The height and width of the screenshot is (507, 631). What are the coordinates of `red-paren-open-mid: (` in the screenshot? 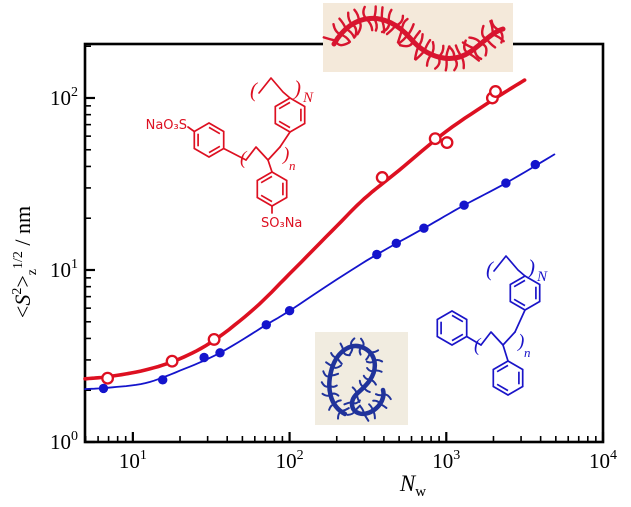 It's located at (244, 158).